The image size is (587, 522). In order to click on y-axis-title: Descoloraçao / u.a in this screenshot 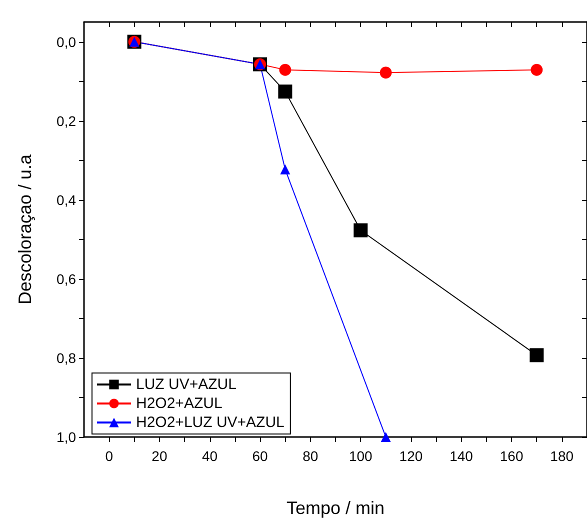, I will do `click(25, 229)`.